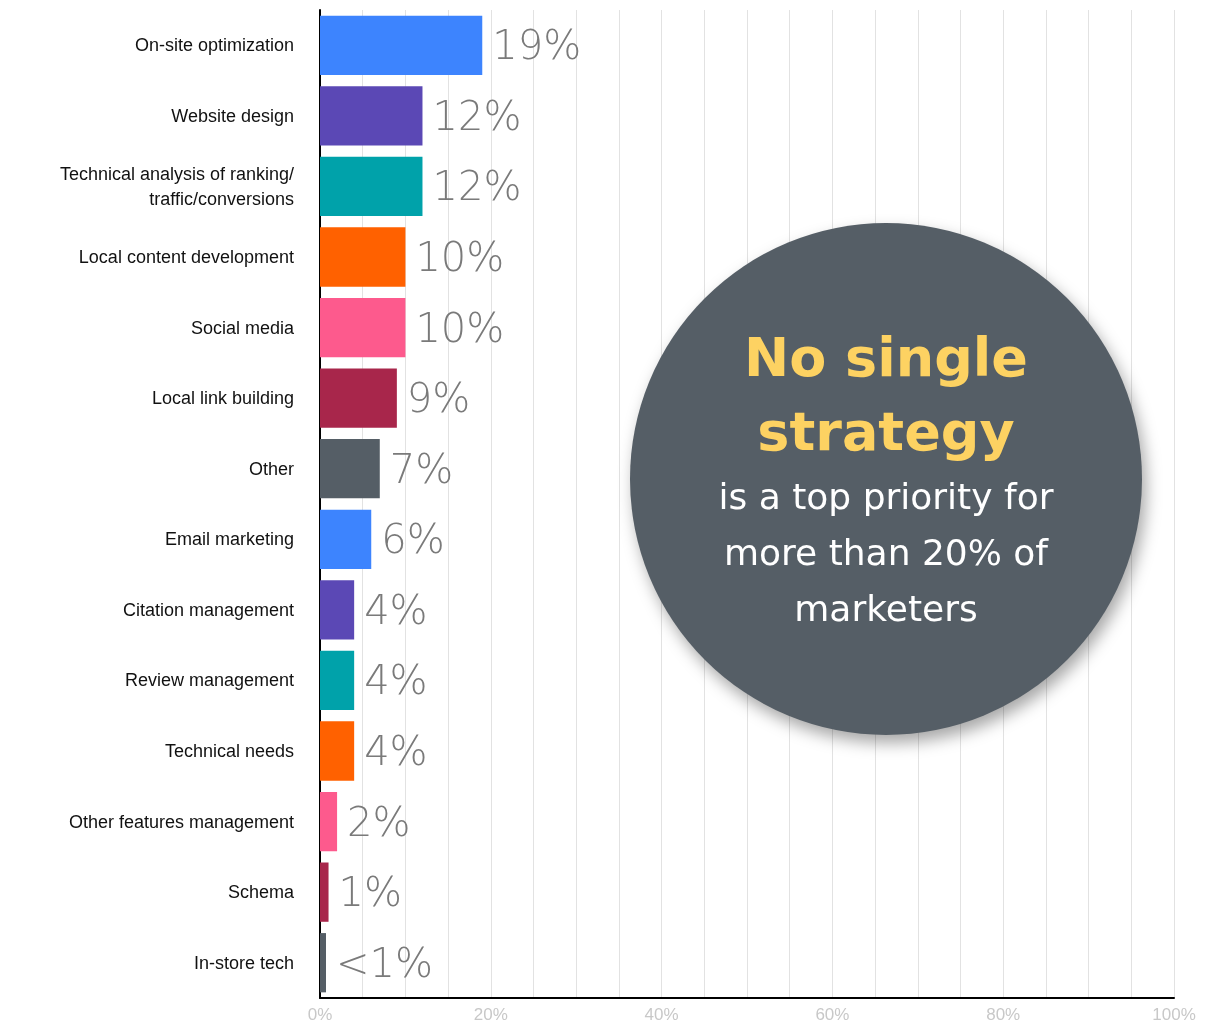  I want to click on data-label: 1%, so click(370, 892).